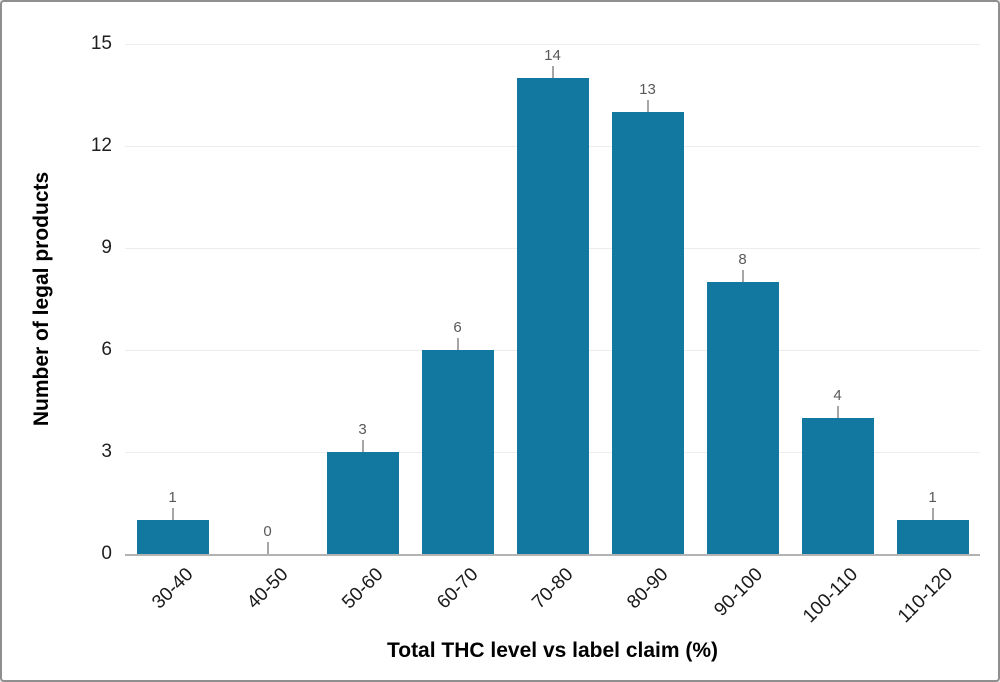 The width and height of the screenshot is (1000, 682). Describe the element at coordinates (837, 299) in the screenshot. I see `bar-slot: 4` at that location.